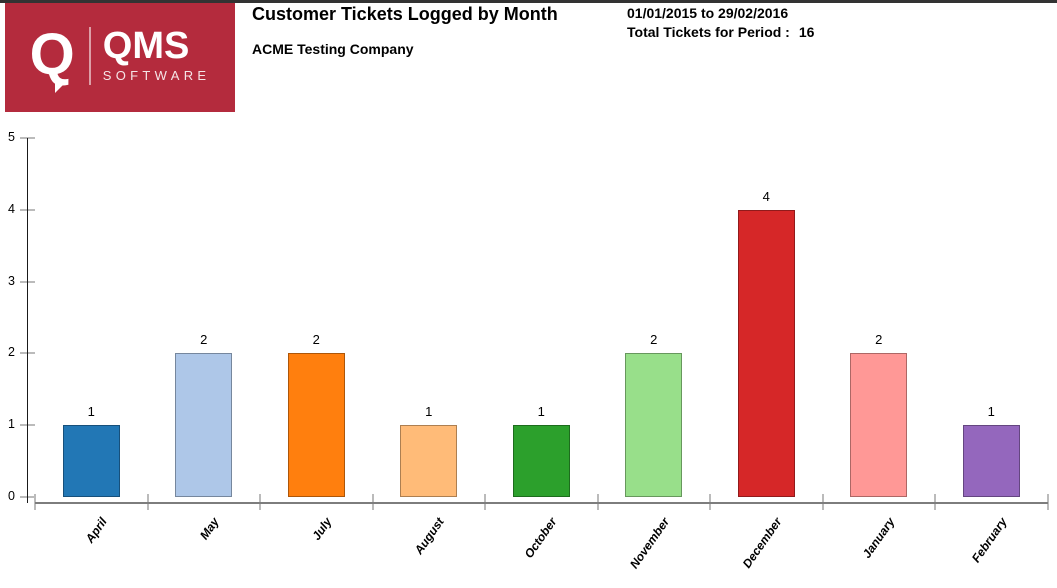 This screenshot has height=588, width=1057. What do you see at coordinates (333, 49) in the screenshot?
I see `company-name: ACME Testing Company` at bounding box center [333, 49].